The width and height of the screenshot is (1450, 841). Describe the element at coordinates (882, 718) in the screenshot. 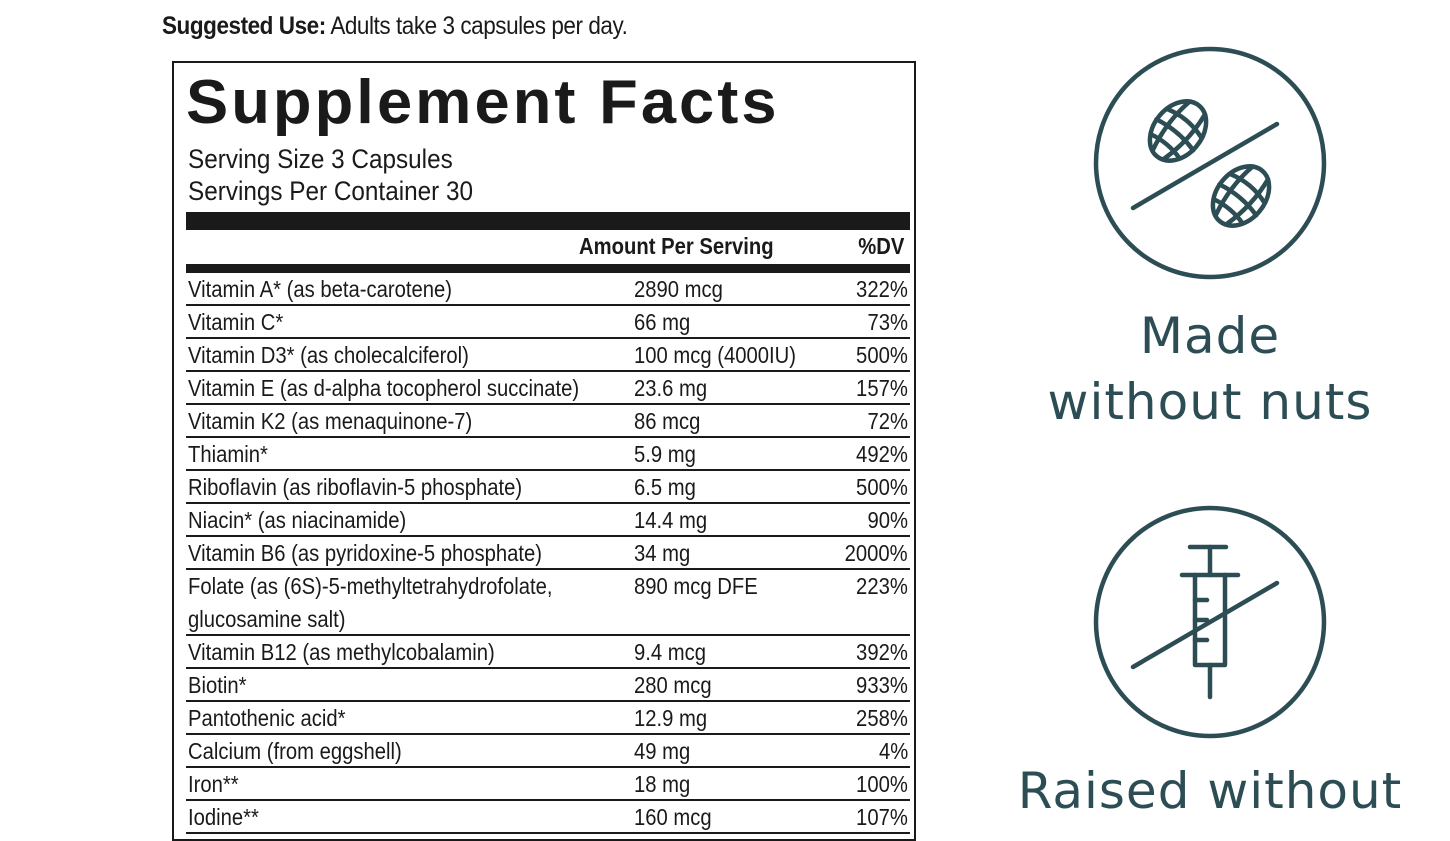

I see `nutrient-dv: 258%` at that location.